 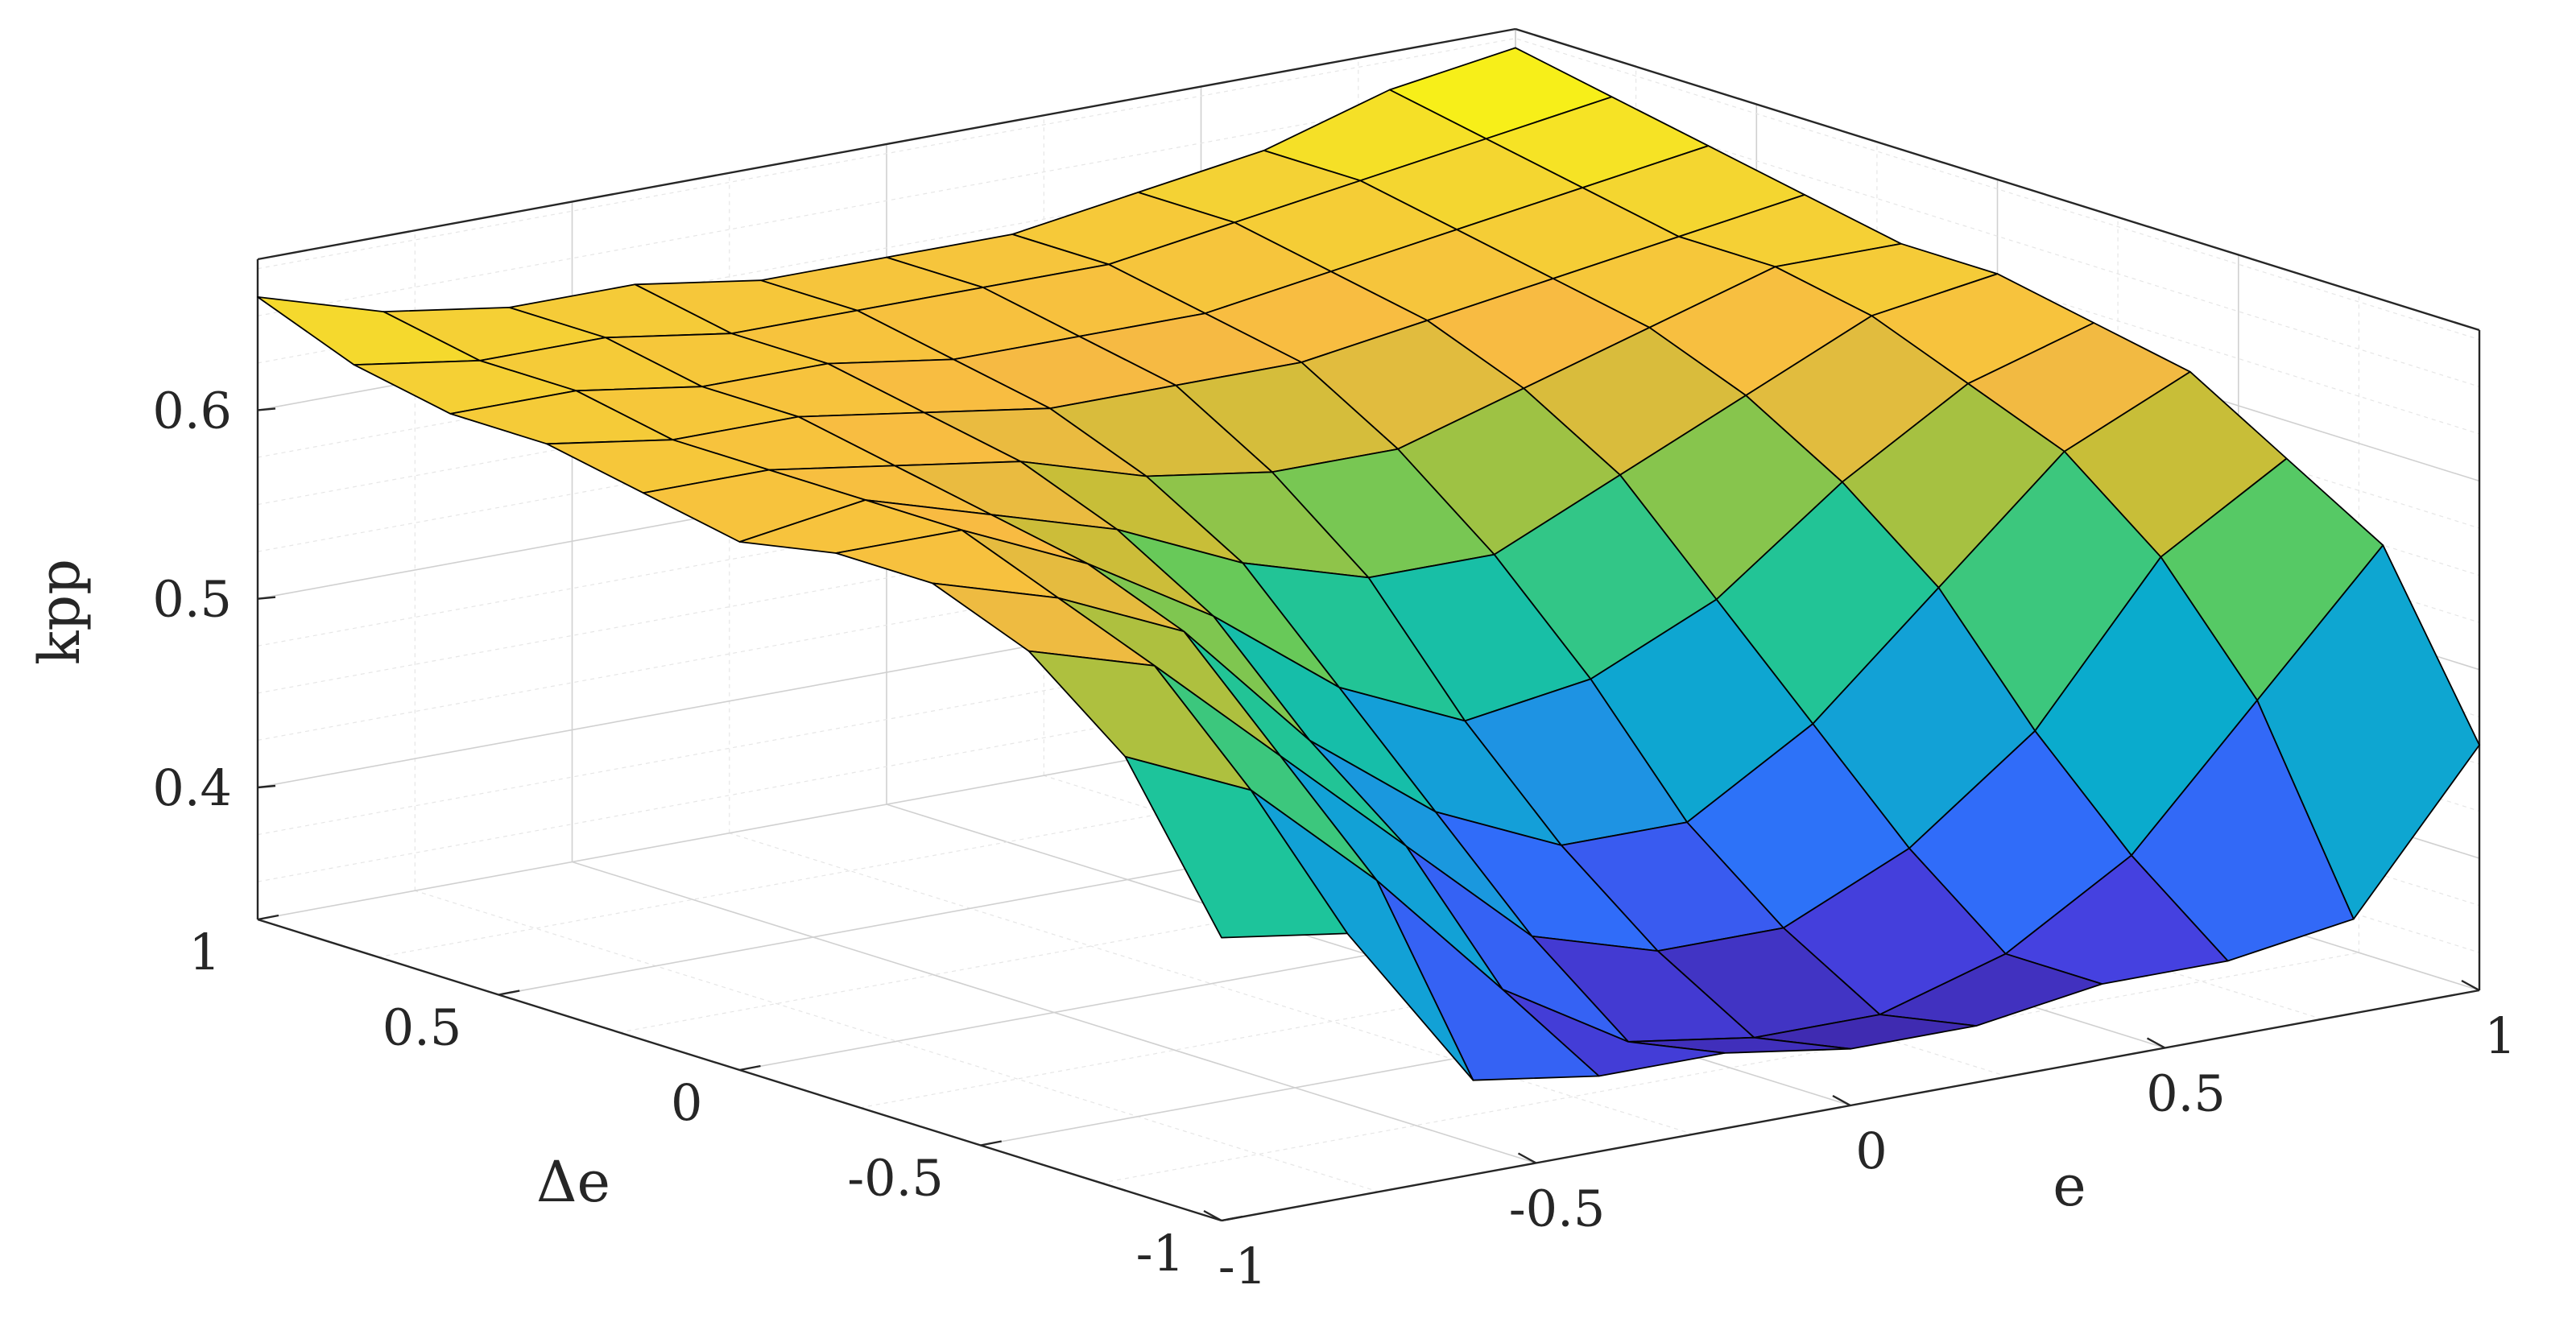 What do you see at coordinates (1236, 847) in the screenshot?
I see `surface-face` at bounding box center [1236, 847].